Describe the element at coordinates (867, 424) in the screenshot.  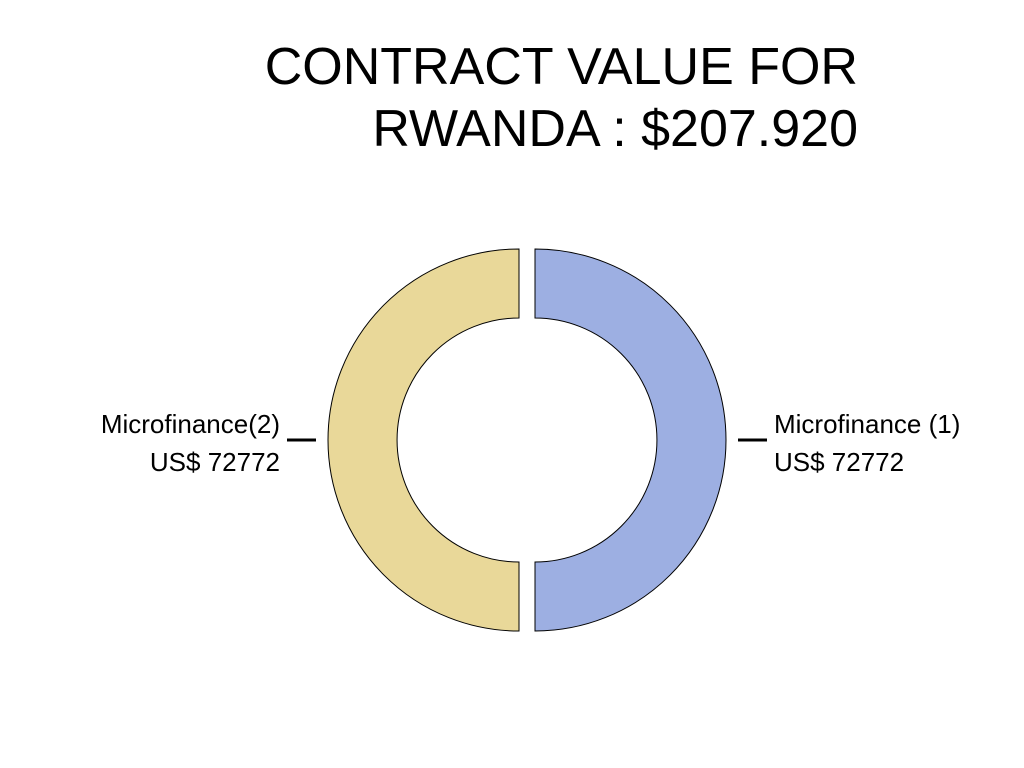
I see `segment-label: Microfinance (1)` at that location.